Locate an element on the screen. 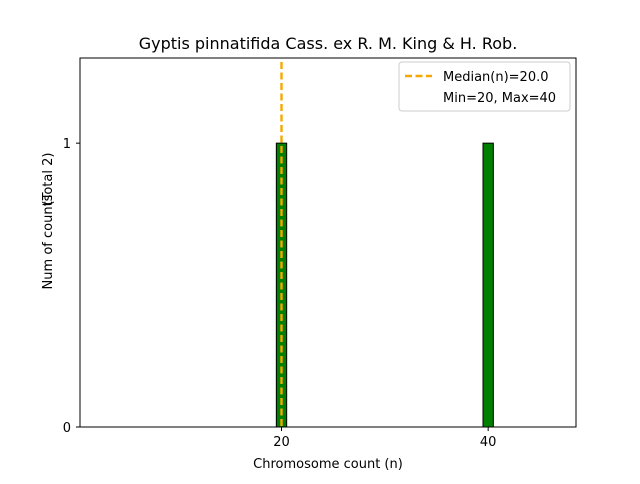  x-tick-label-20: 20 is located at coordinates (281, 442).